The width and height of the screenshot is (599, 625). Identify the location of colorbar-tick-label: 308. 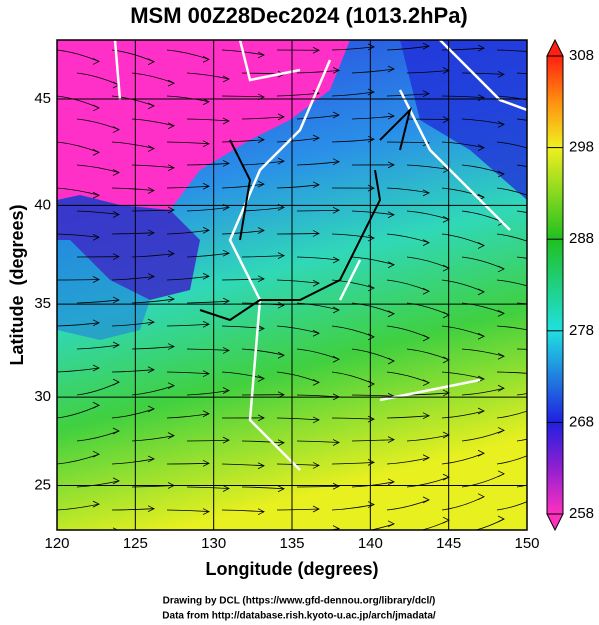
(581, 55).